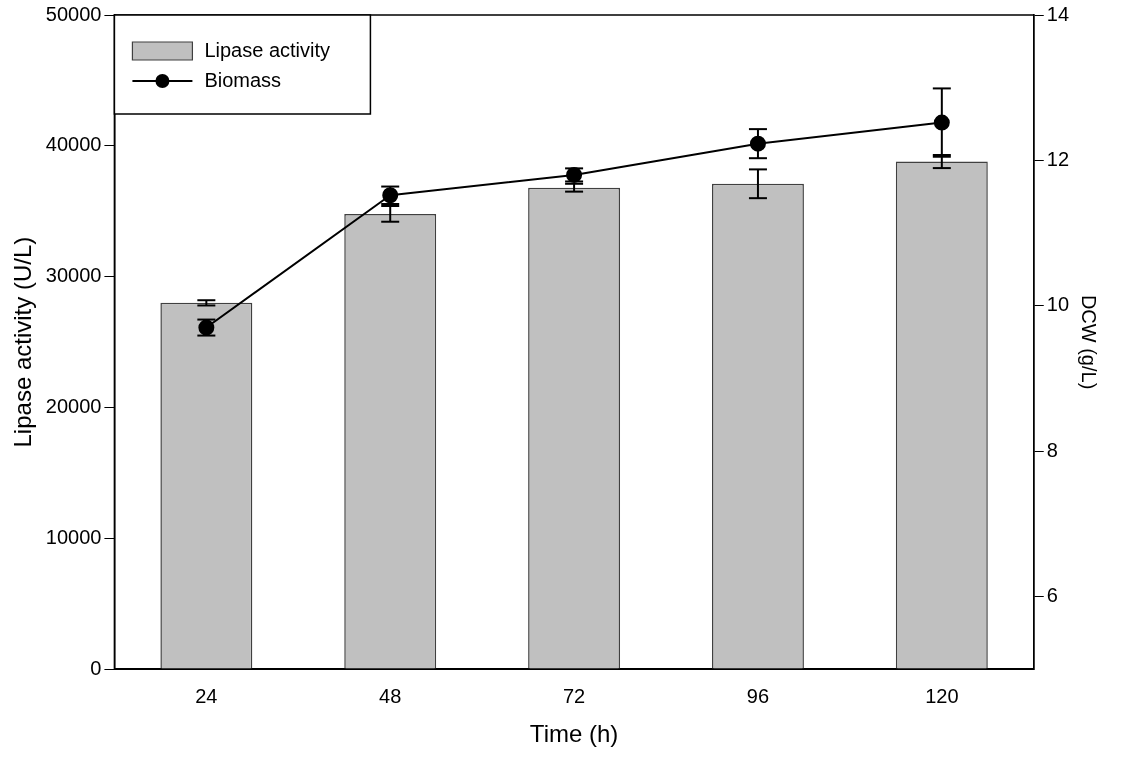 The image size is (1134, 760). I want to click on x-axis-title: Time (h), so click(574, 734).